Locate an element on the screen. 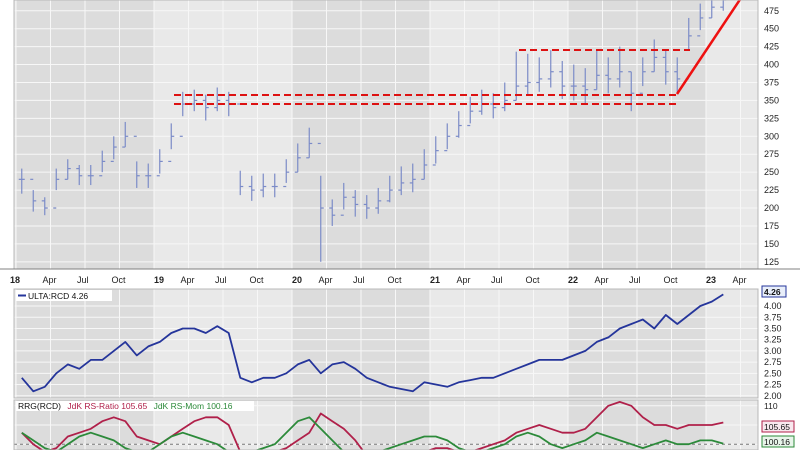  y-tick-label: 275 is located at coordinates (771, 154).